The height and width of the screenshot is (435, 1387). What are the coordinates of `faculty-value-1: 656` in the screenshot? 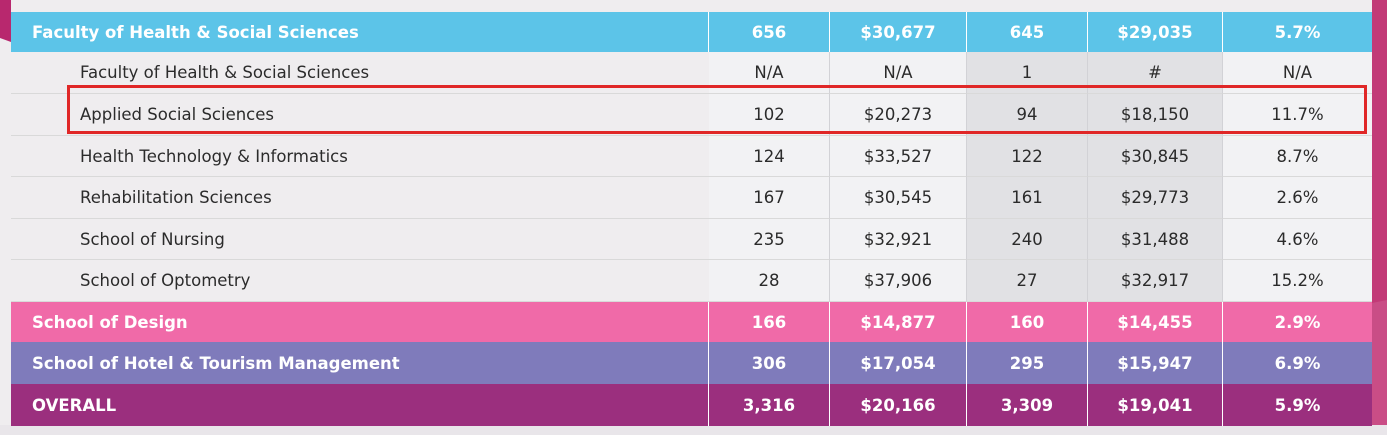 It's located at (769, 32).